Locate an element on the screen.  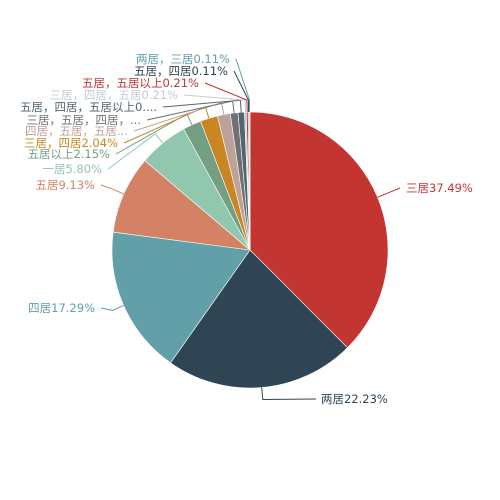
slice-label: 两居，三居0.11% is located at coordinates (183, 59).